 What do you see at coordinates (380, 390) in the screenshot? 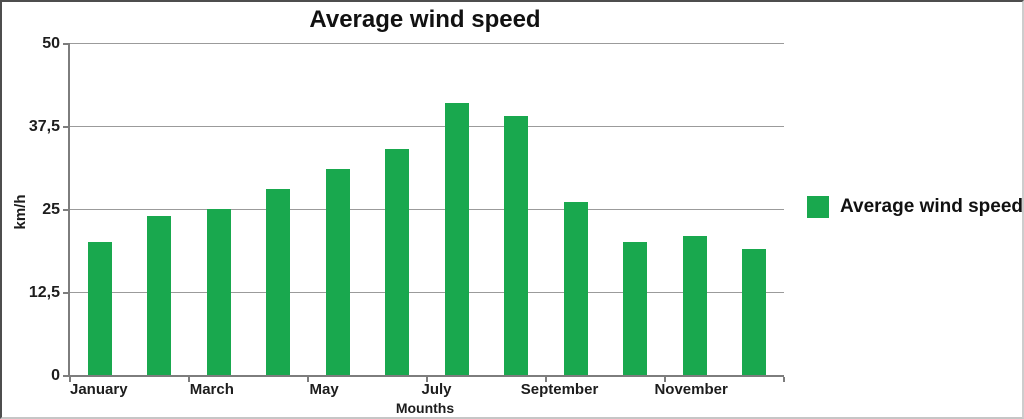
I see `x-tick-label-june` at bounding box center [380, 390].